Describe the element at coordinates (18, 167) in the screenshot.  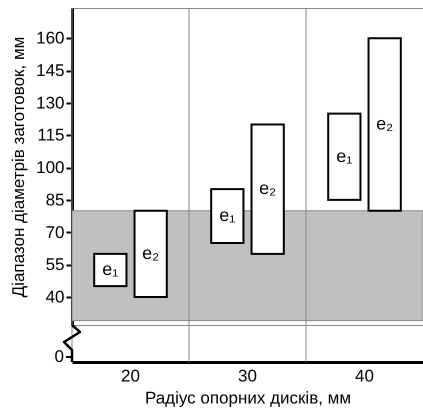
I see `y-axis-title: Діапазон діаметрів заготовок, мм` at that location.